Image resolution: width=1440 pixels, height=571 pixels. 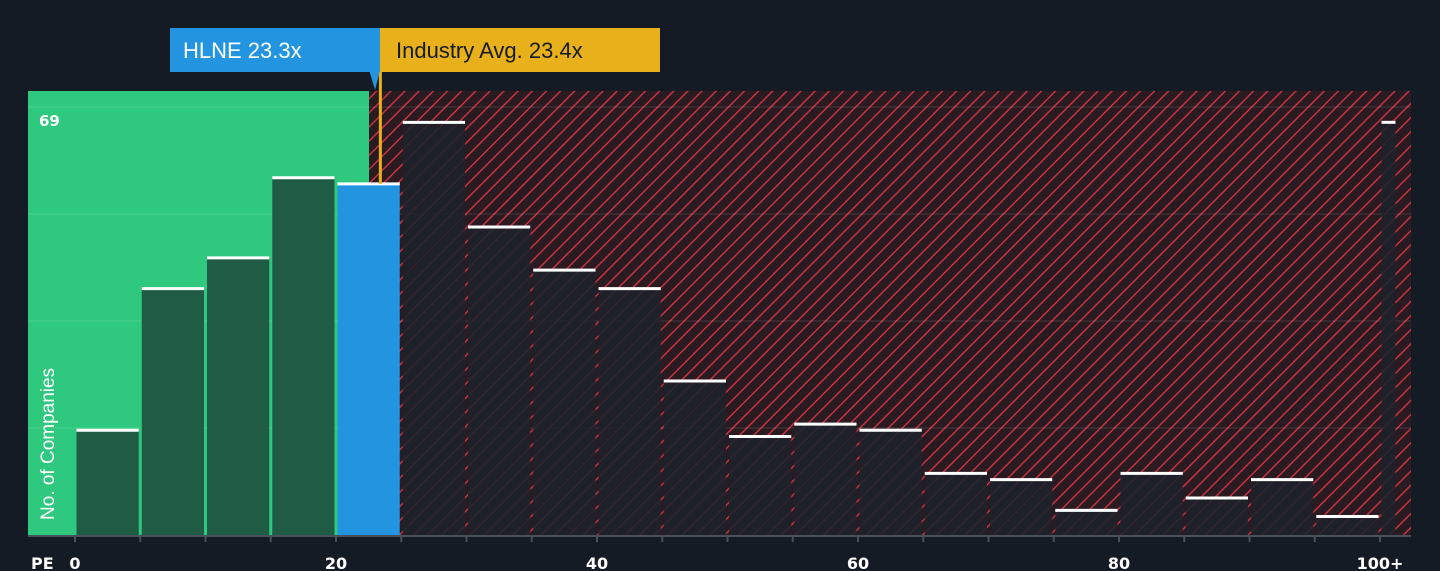 What do you see at coordinates (489, 50) in the screenshot?
I see `industry-average-label: Industry Avg. 23.4x` at bounding box center [489, 50].